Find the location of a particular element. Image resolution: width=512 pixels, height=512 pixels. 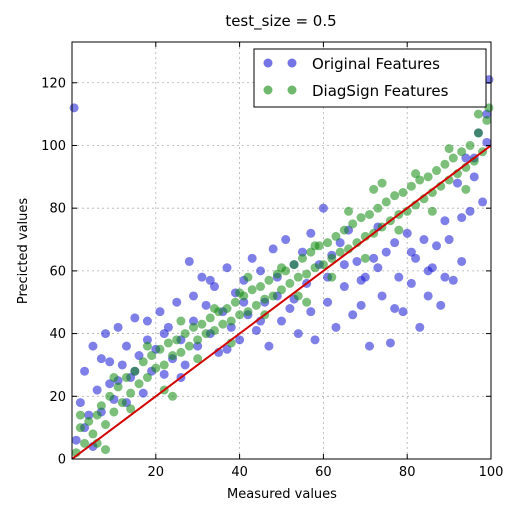

y-tick-label: 100 is located at coordinates (53, 146).